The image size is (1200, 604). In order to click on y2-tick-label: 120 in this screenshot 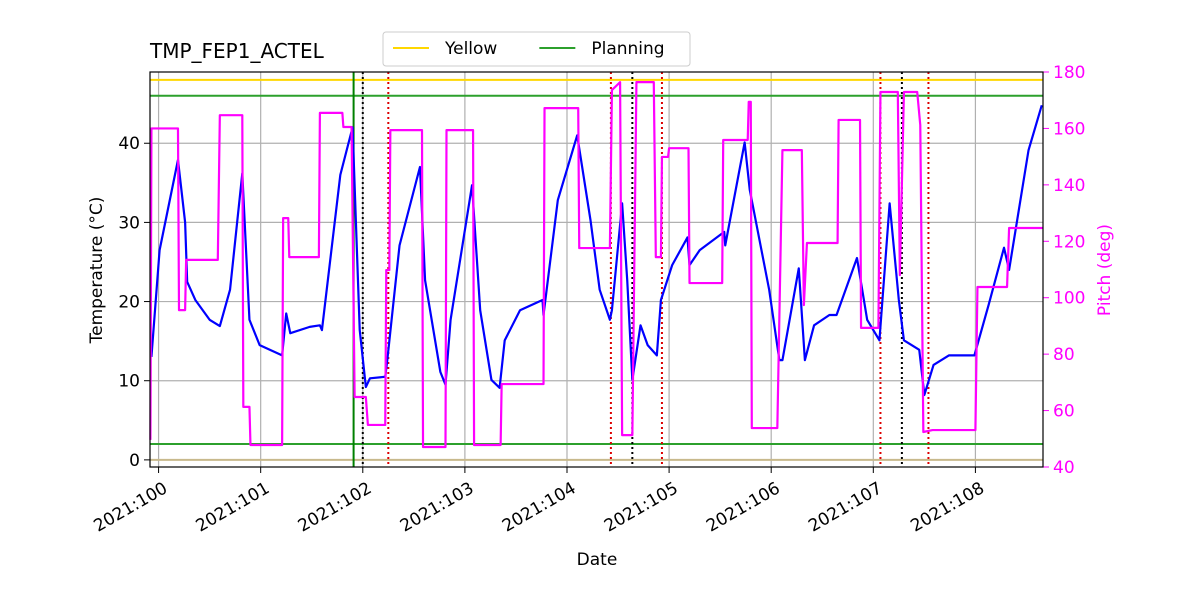, I will do `click(1069, 242)`.